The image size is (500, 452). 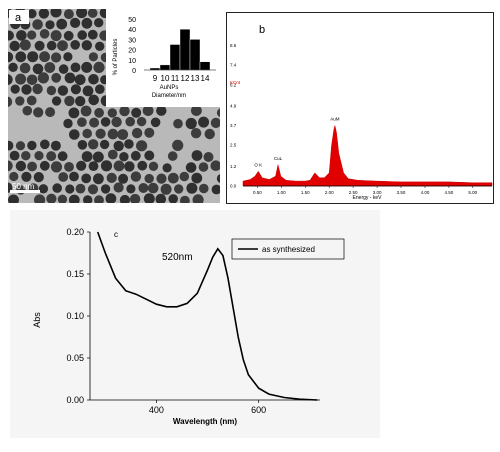 I want to click on histogram-ytick-label: 0, so click(x=134, y=71).